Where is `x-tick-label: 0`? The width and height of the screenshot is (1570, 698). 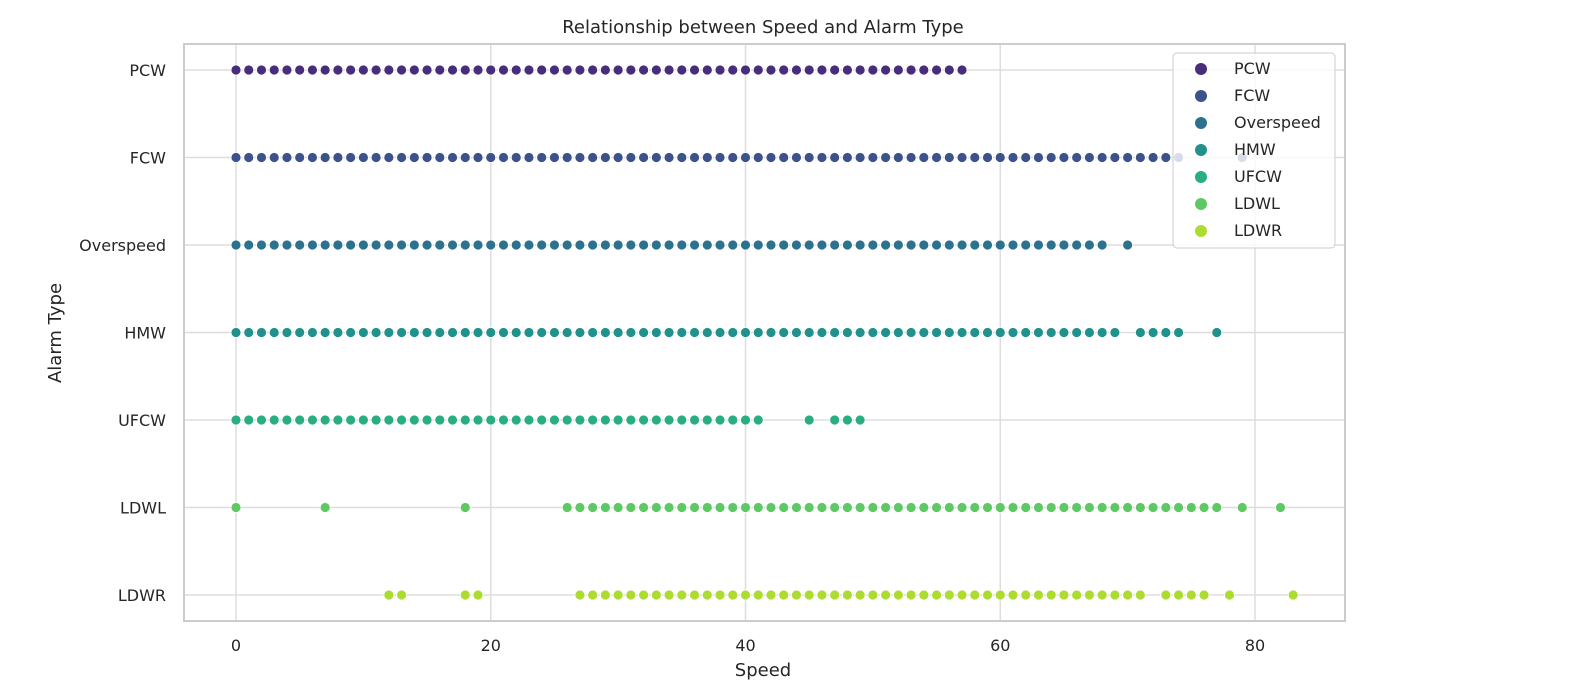
x-tick-label: 0 is located at coordinates (236, 645).